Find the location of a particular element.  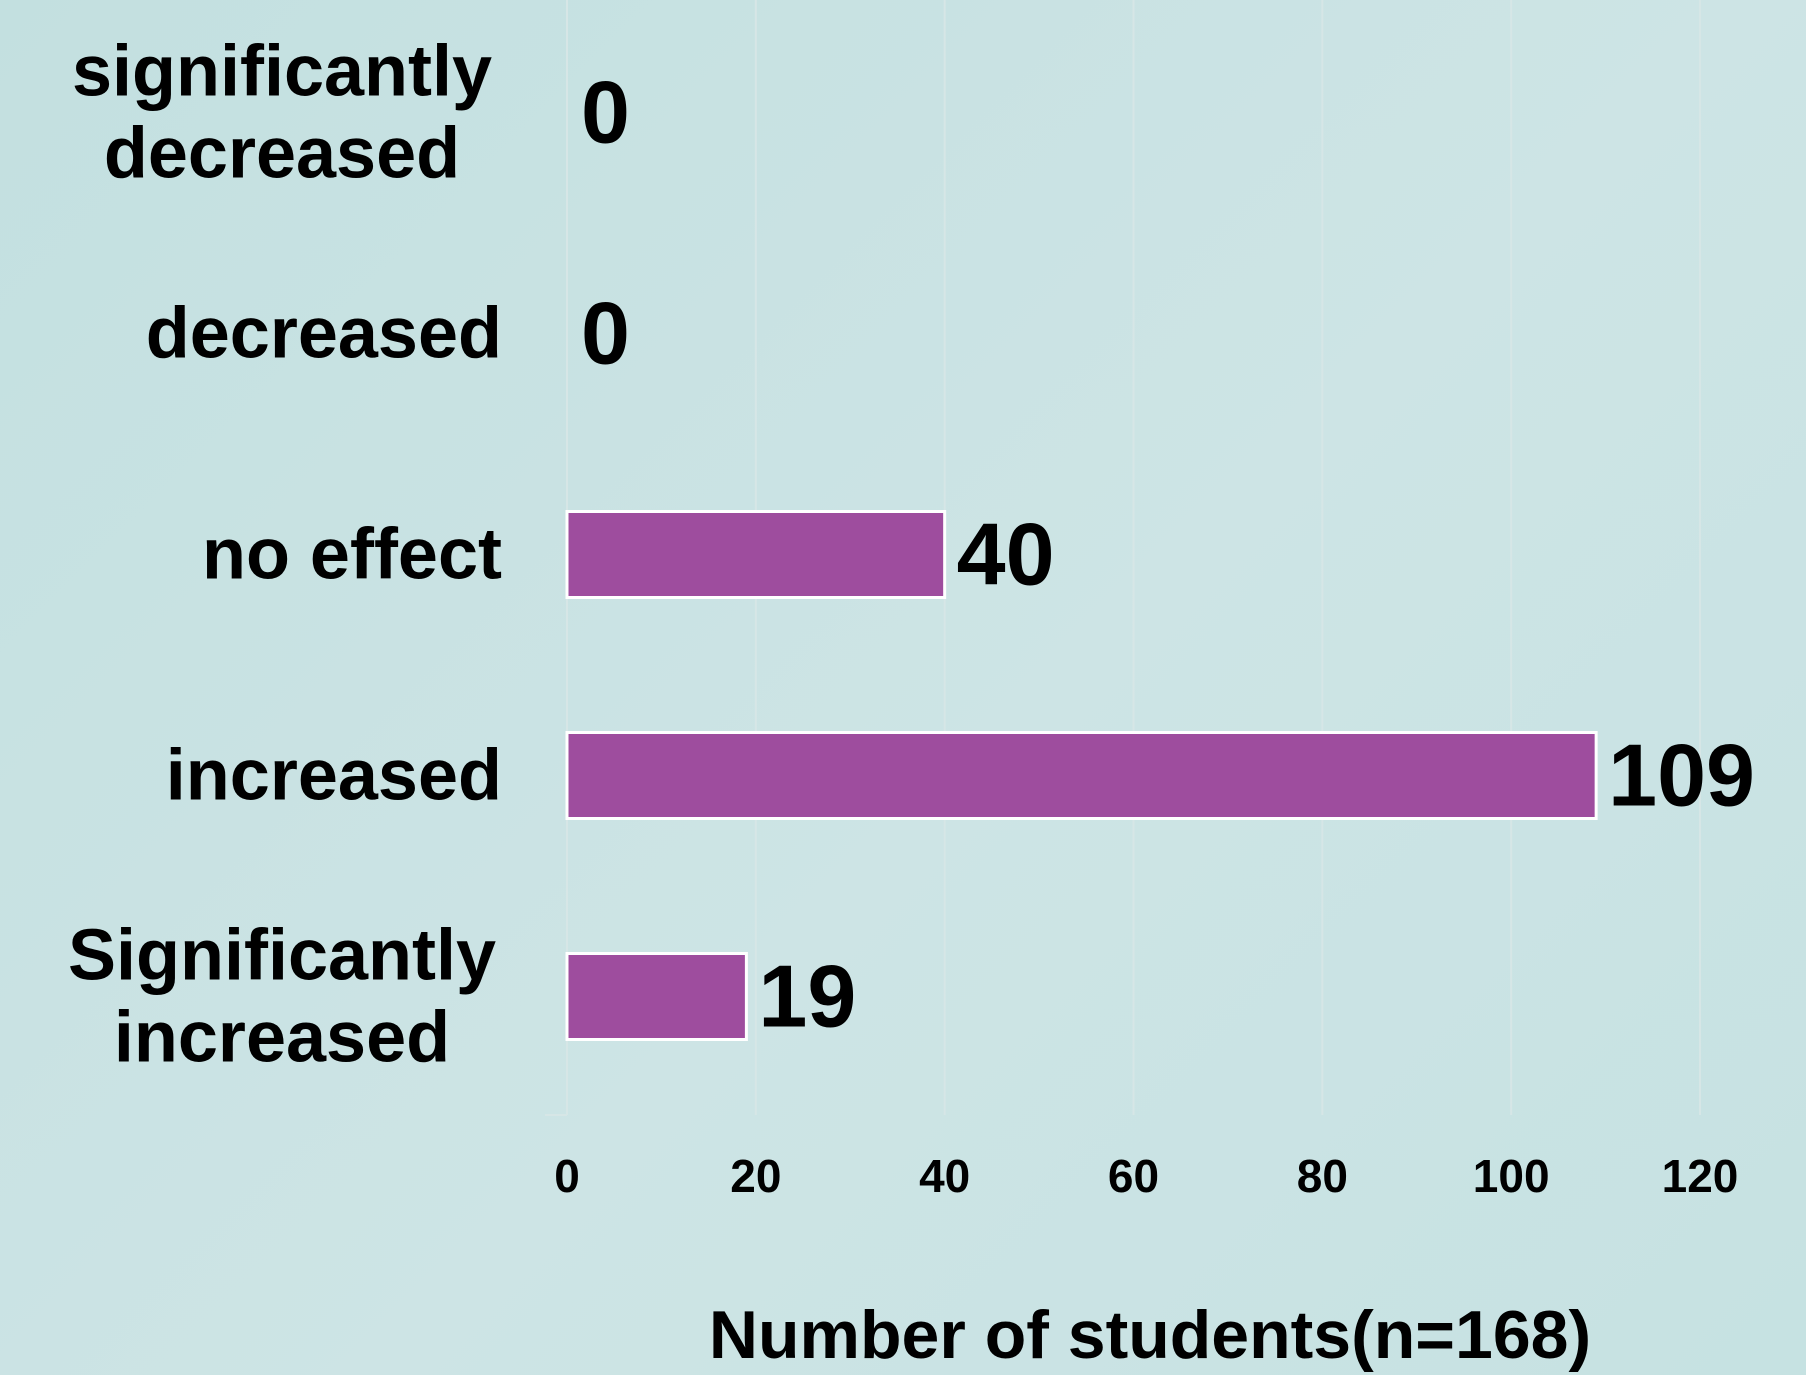

category-label: no effect is located at coordinates (352, 555).